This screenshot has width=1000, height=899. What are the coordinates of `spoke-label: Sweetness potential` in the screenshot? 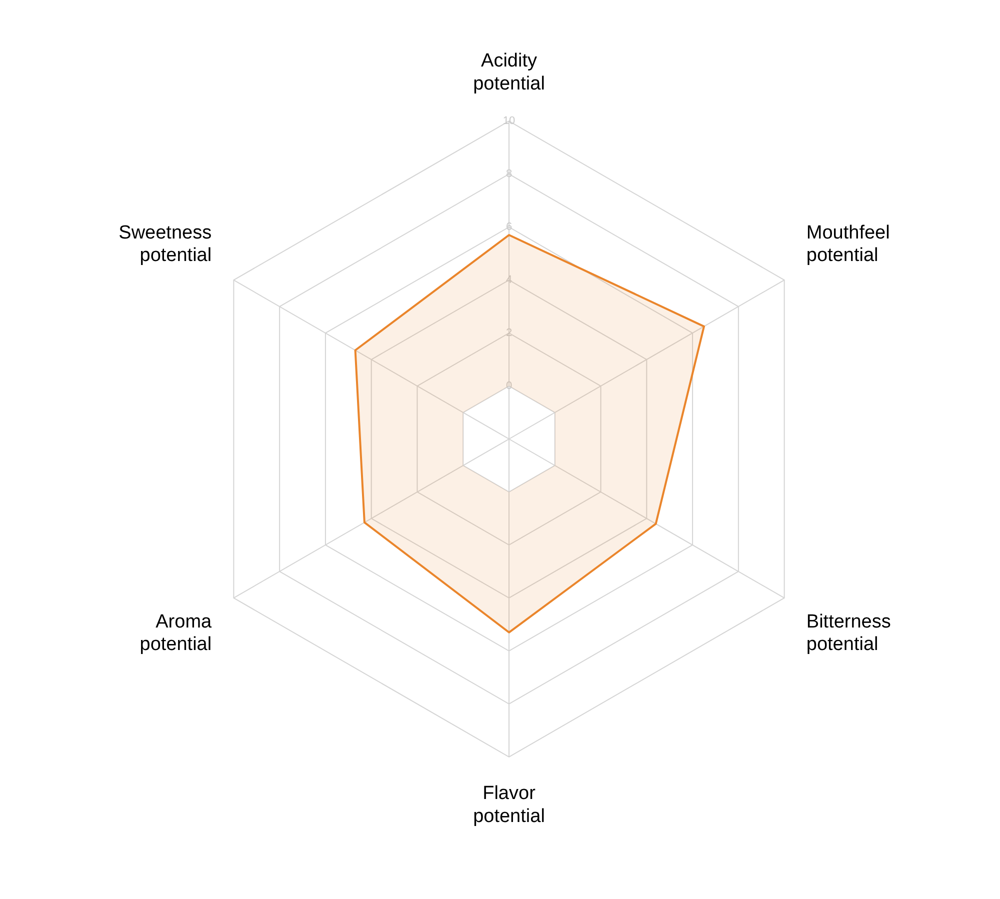 It's located at (165, 244).